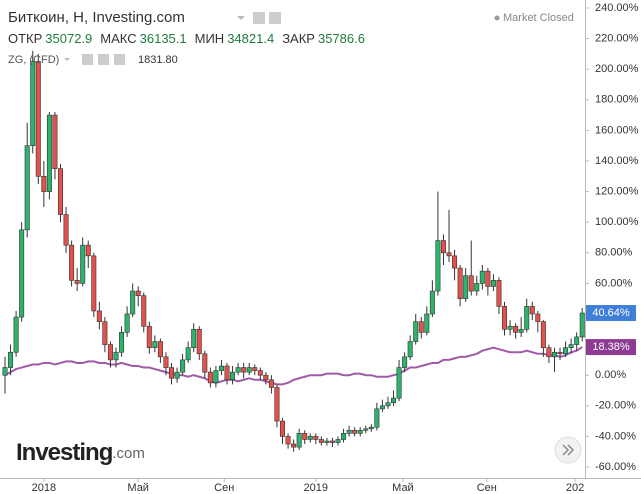 This screenshot has width=641, height=494. What do you see at coordinates (615, 436) in the screenshot?
I see `y-tick-label: -40.00%` at bounding box center [615, 436].